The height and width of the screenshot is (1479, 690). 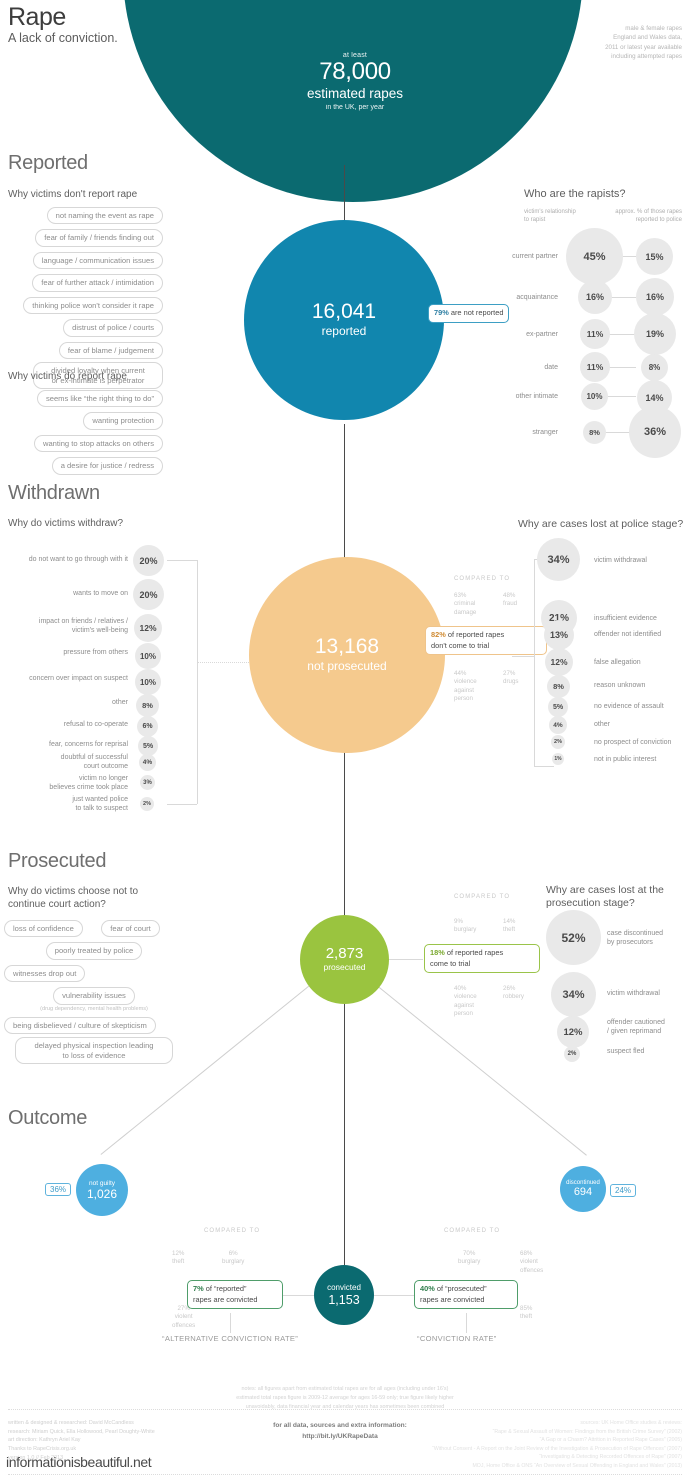 I want to click on rapist-reported-bubble: 16%, so click(x=655, y=297).